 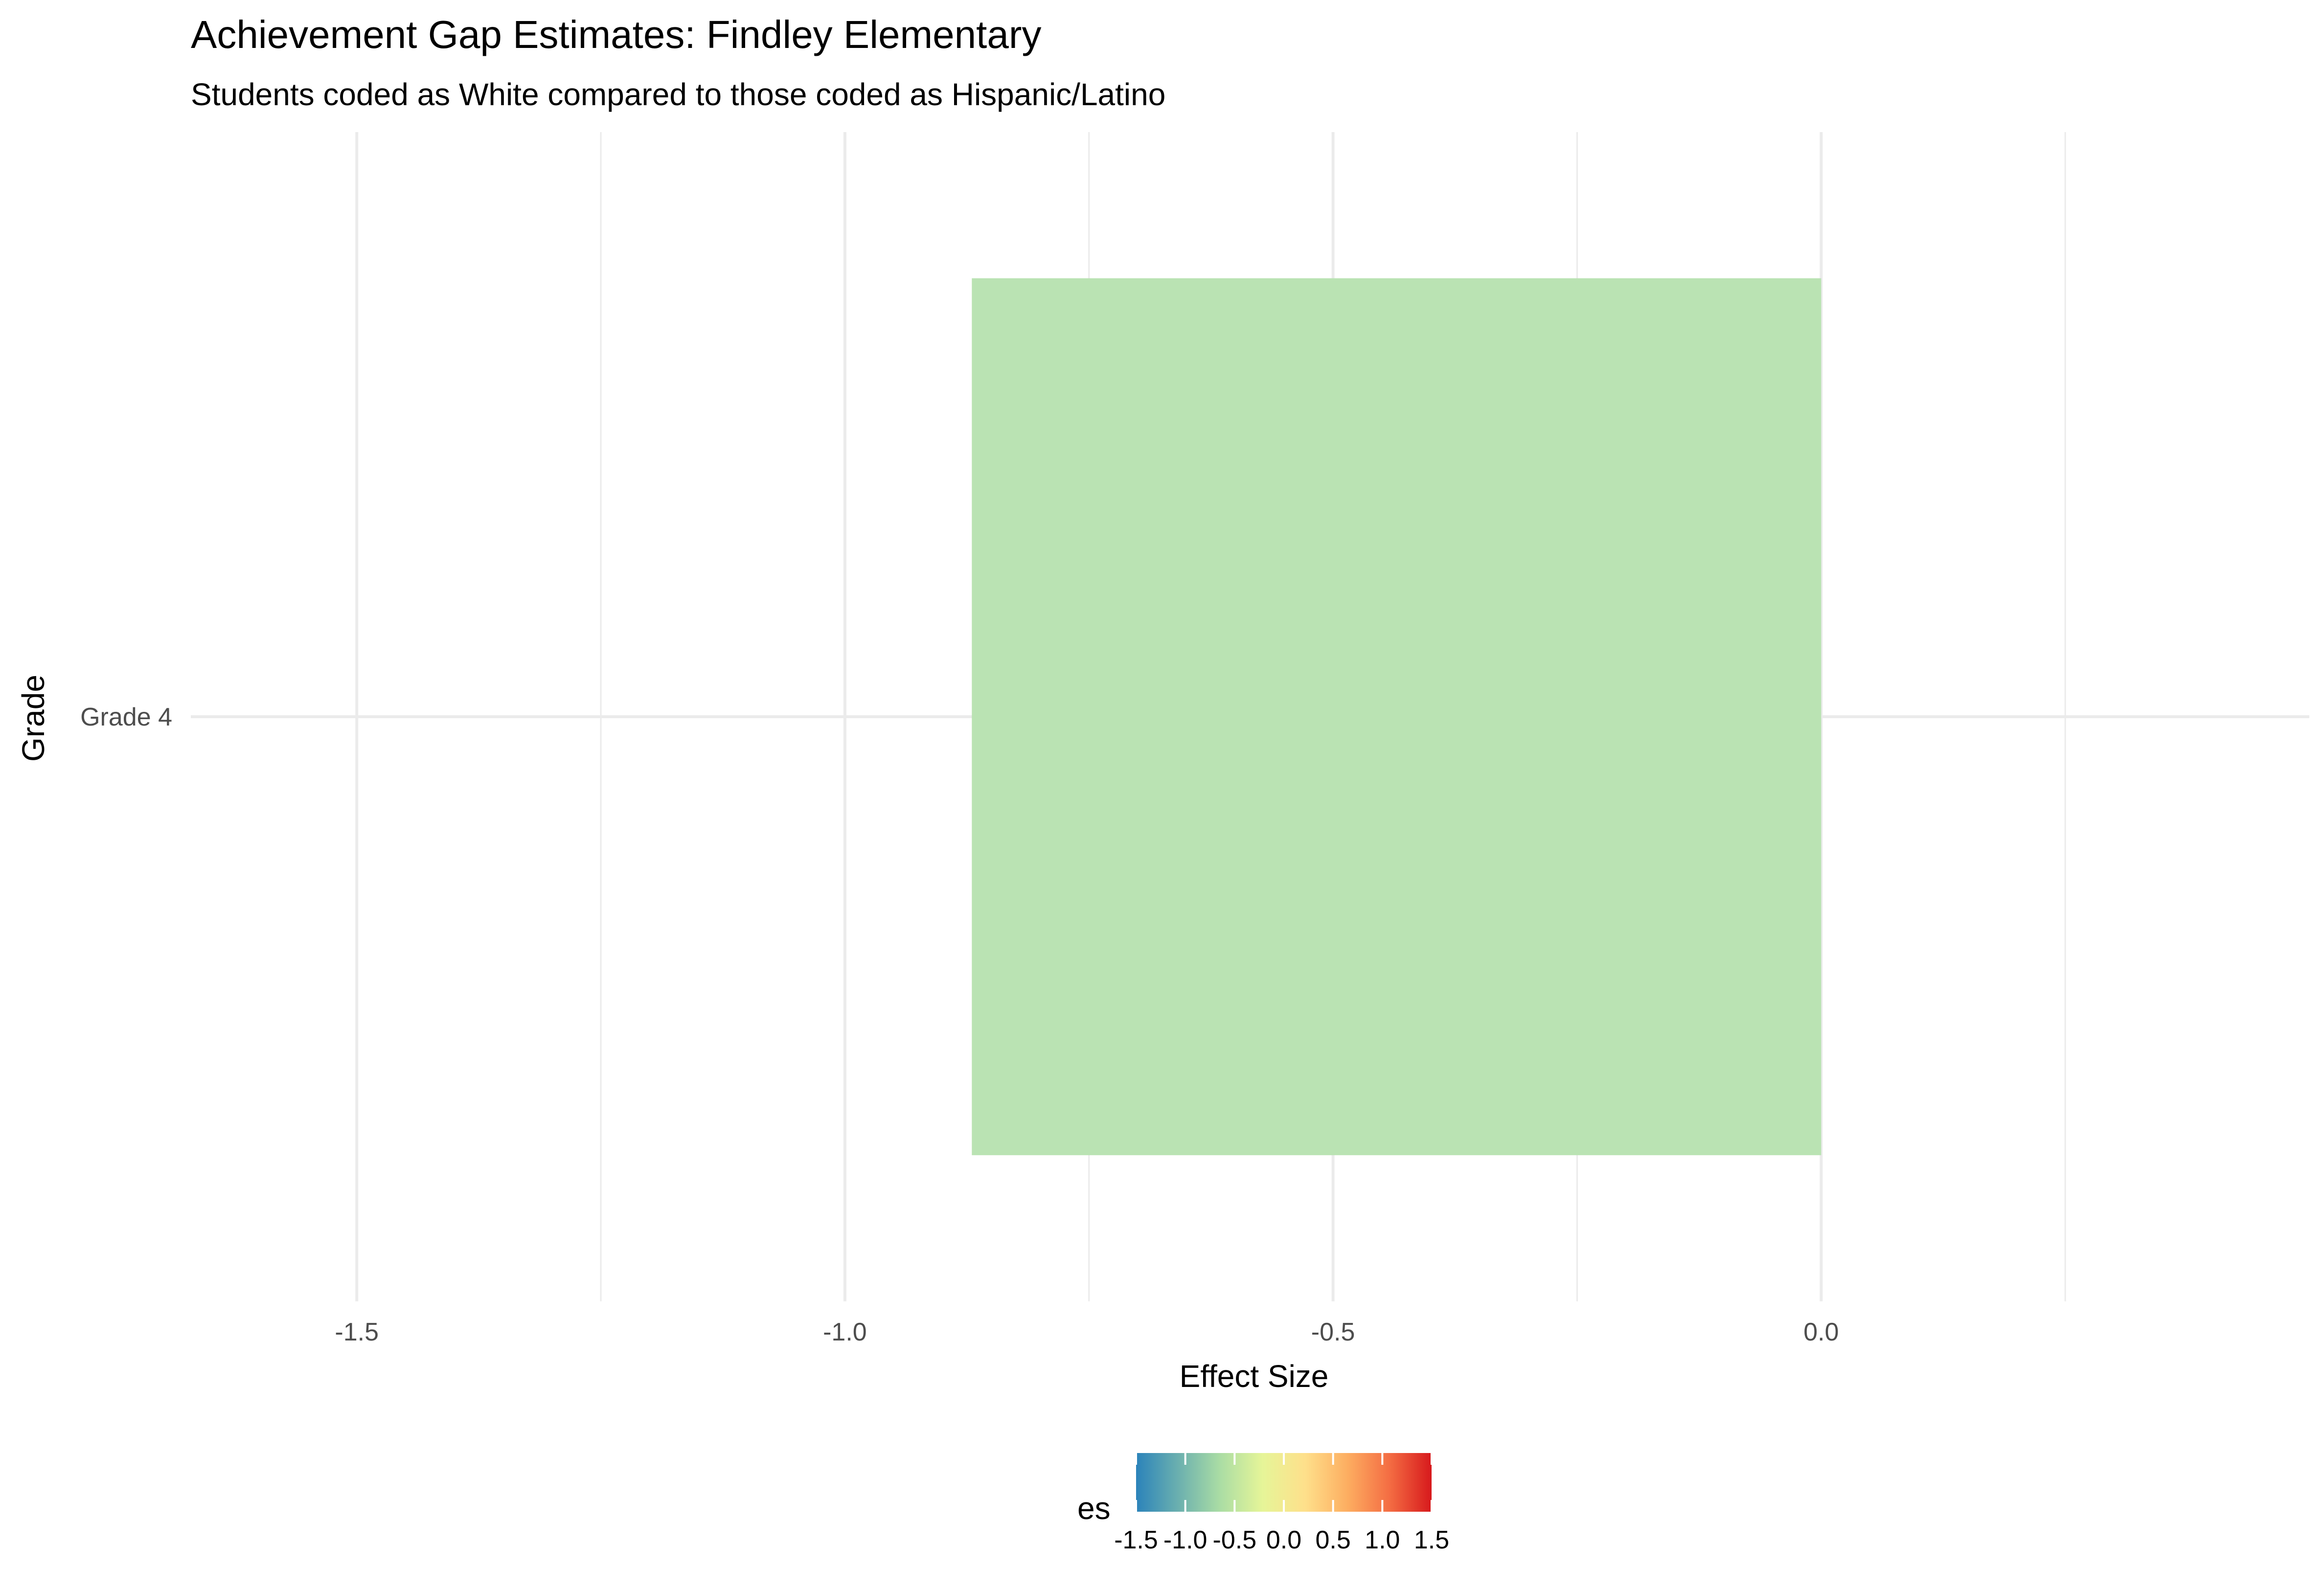 What do you see at coordinates (1383, 1540) in the screenshot?
I see `legend-label: 1.0` at bounding box center [1383, 1540].